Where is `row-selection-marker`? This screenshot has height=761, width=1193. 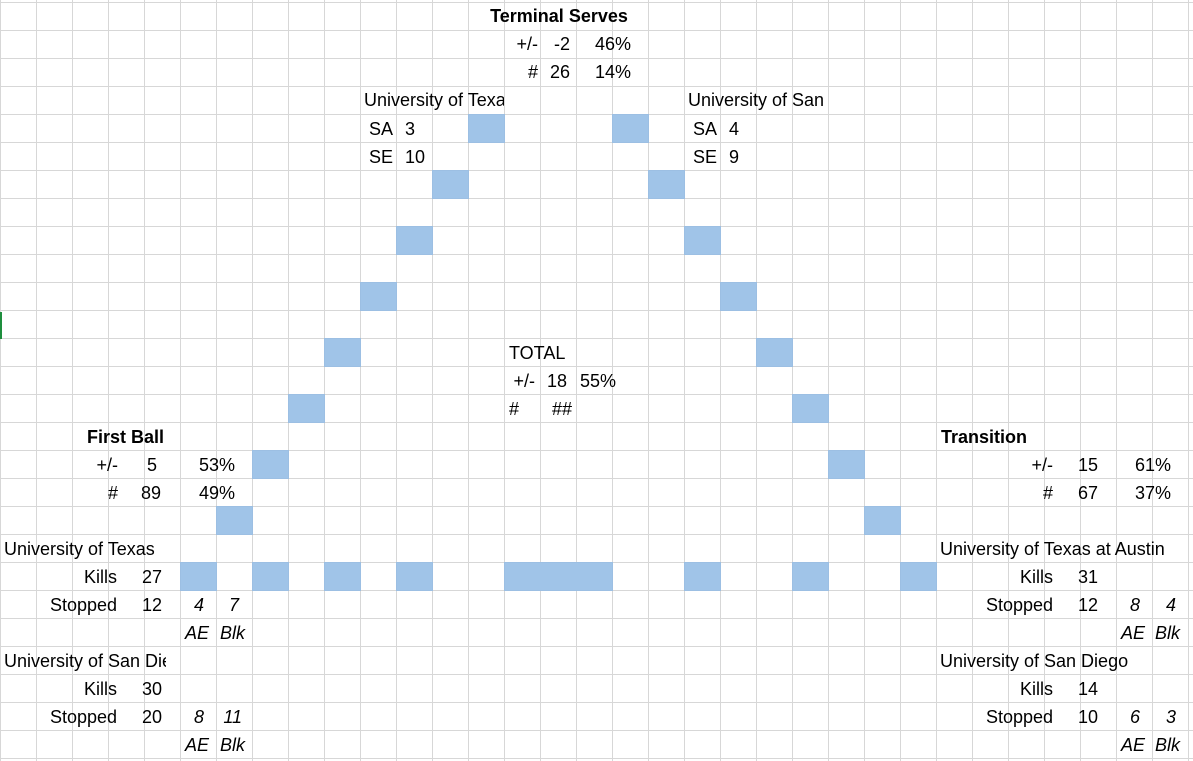 row-selection-marker is located at coordinates (1, 325).